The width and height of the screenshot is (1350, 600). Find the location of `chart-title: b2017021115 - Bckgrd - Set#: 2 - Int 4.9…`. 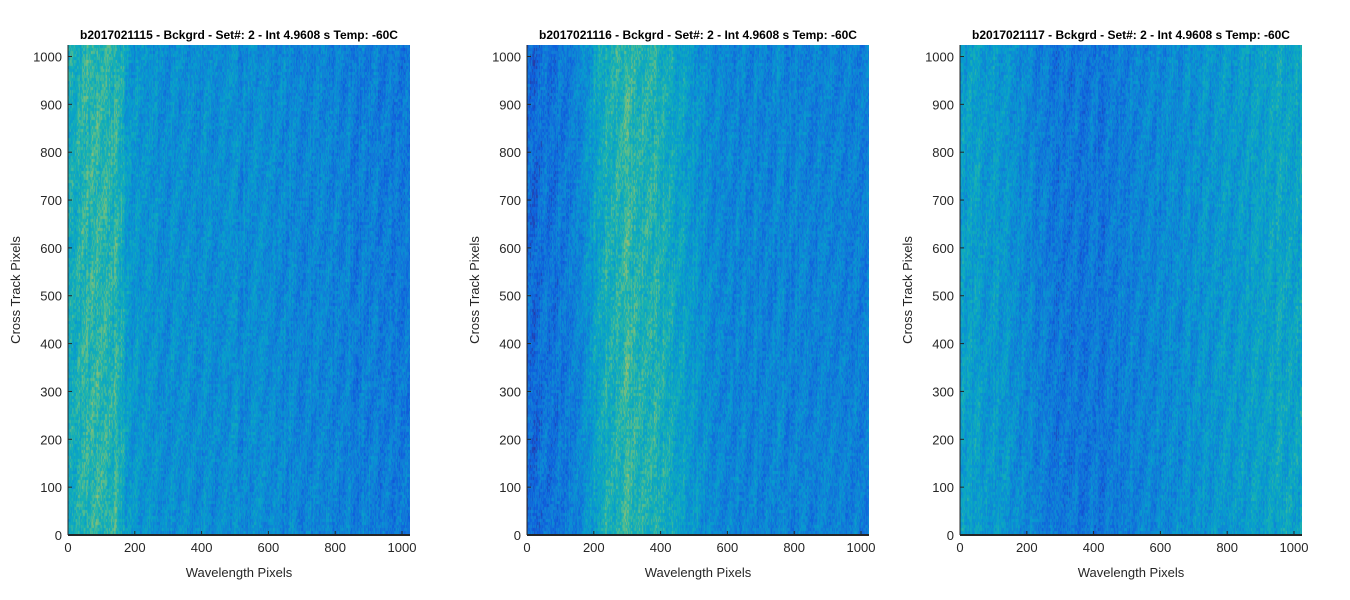

chart-title: b2017021115 - Bckgrd - Set#: 2 - Int 4.9… is located at coordinates (239, 35).